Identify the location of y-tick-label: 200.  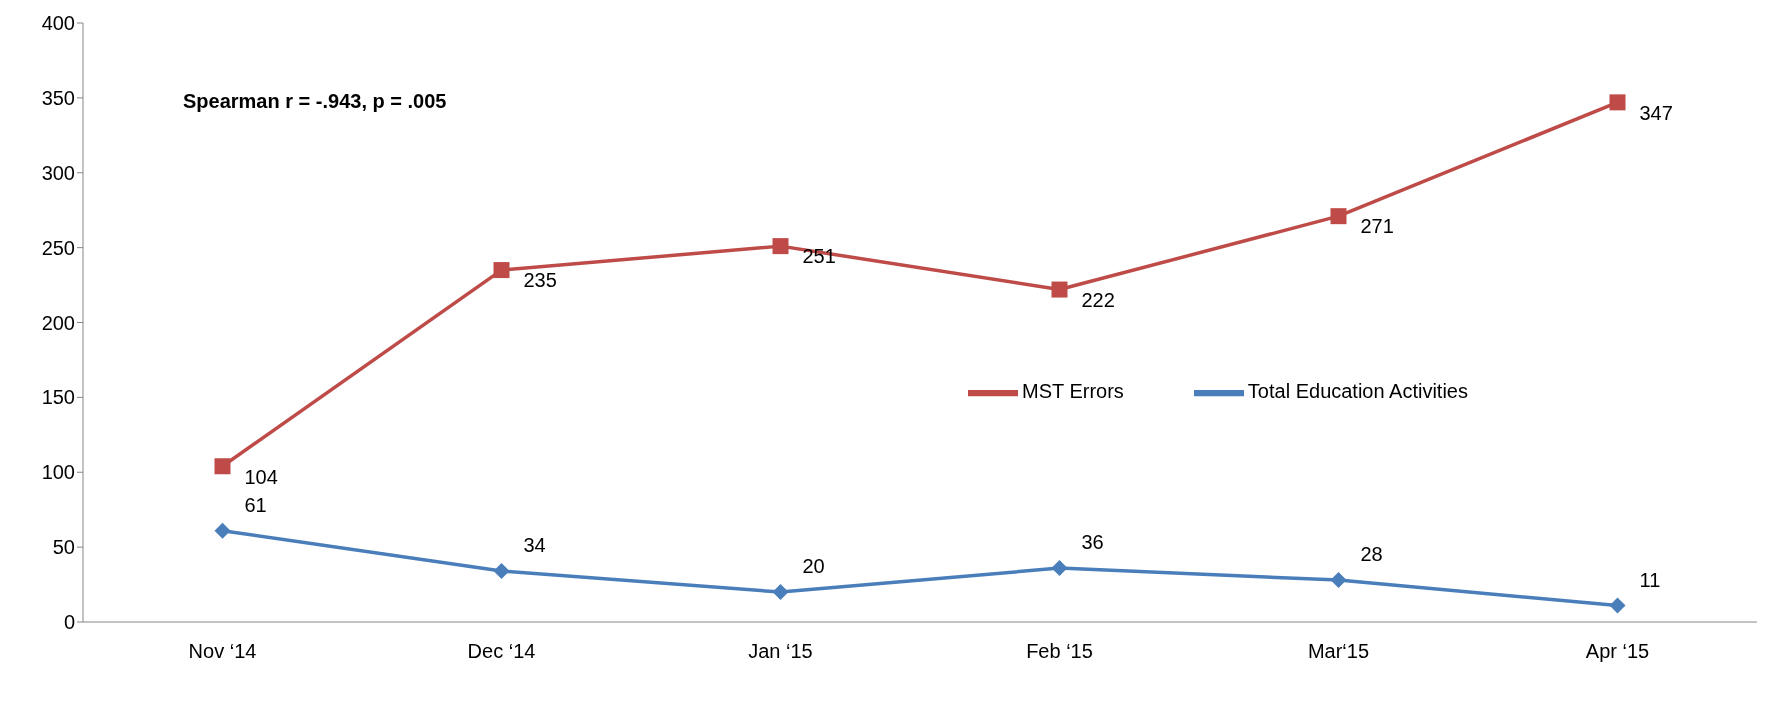
(58, 322).